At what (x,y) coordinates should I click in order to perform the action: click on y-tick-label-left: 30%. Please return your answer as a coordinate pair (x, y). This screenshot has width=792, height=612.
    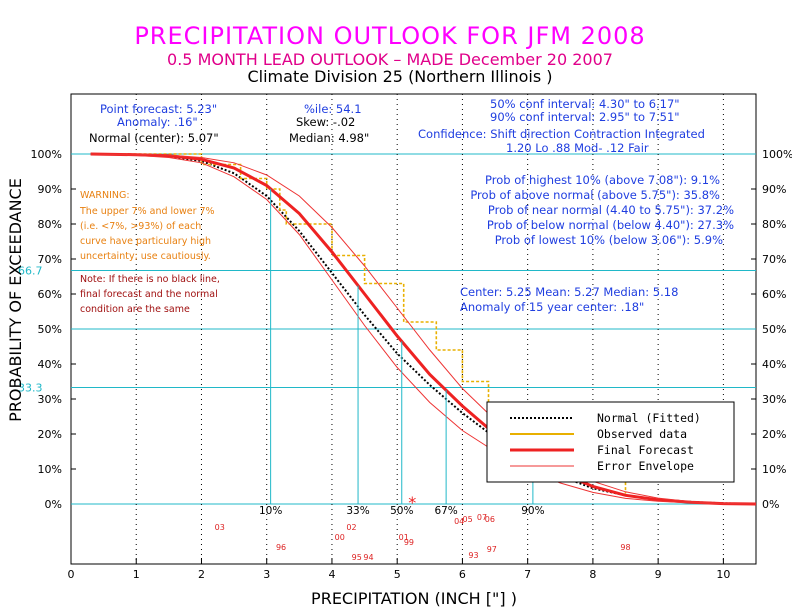
    Looking at the image, I should click on (50, 399).